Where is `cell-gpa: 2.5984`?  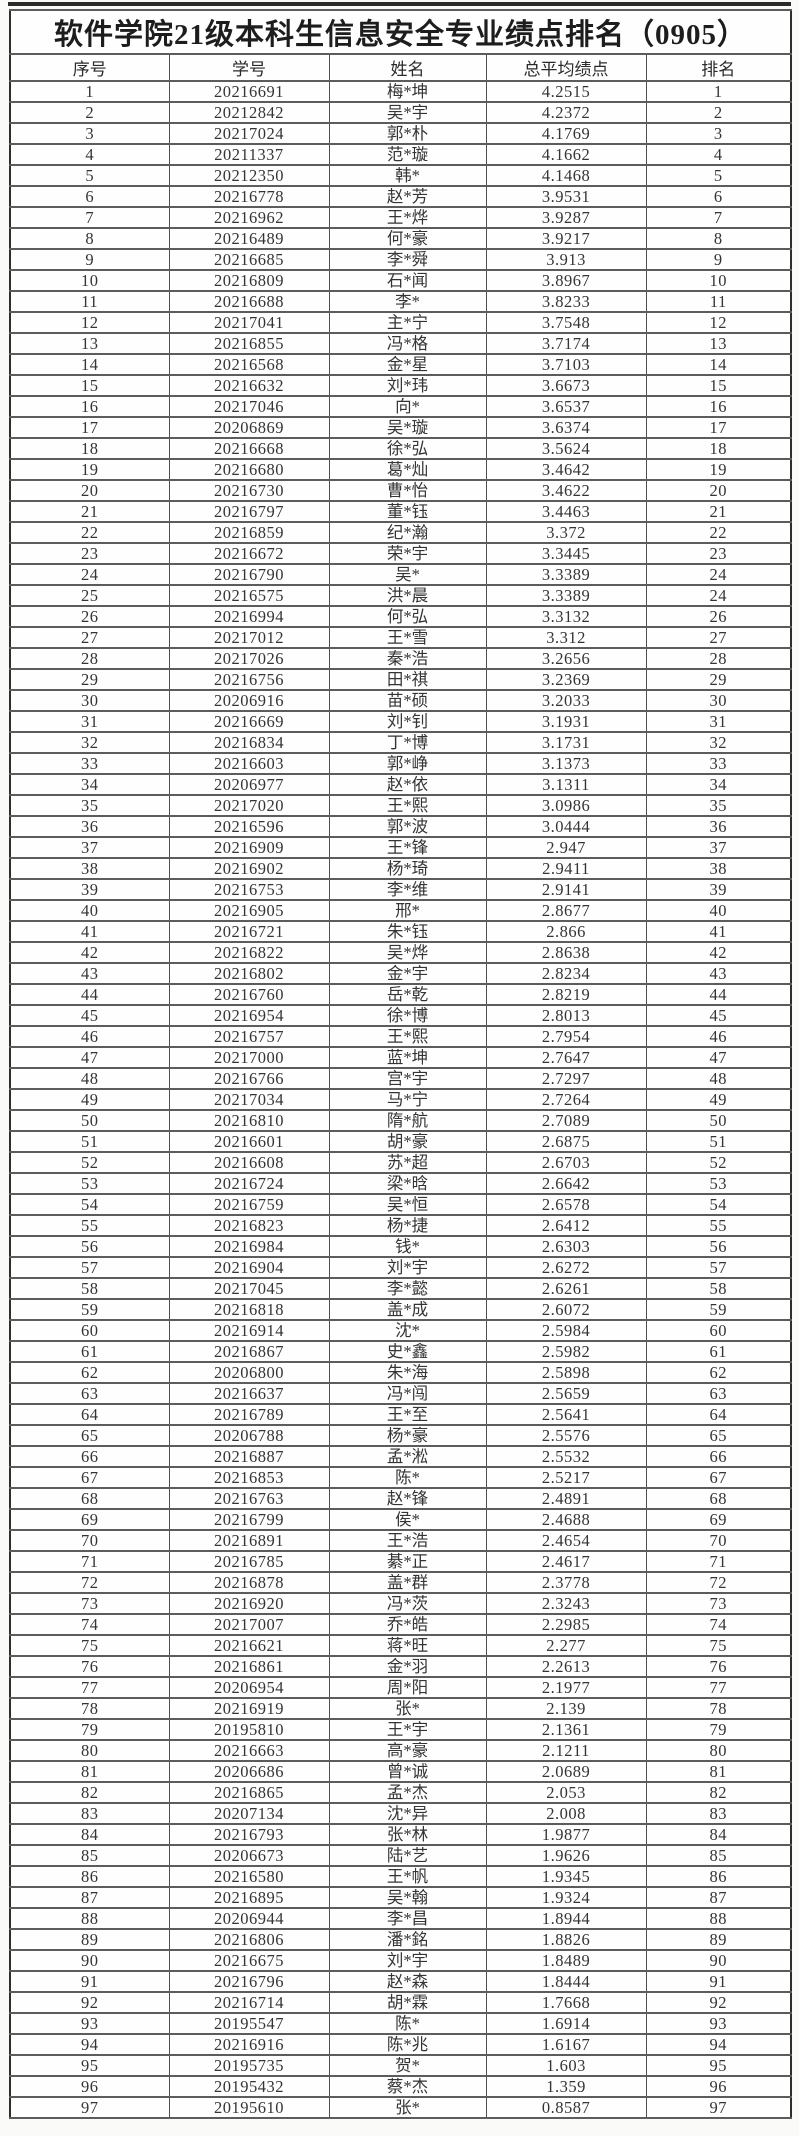 cell-gpa: 2.5984 is located at coordinates (566, 1330).